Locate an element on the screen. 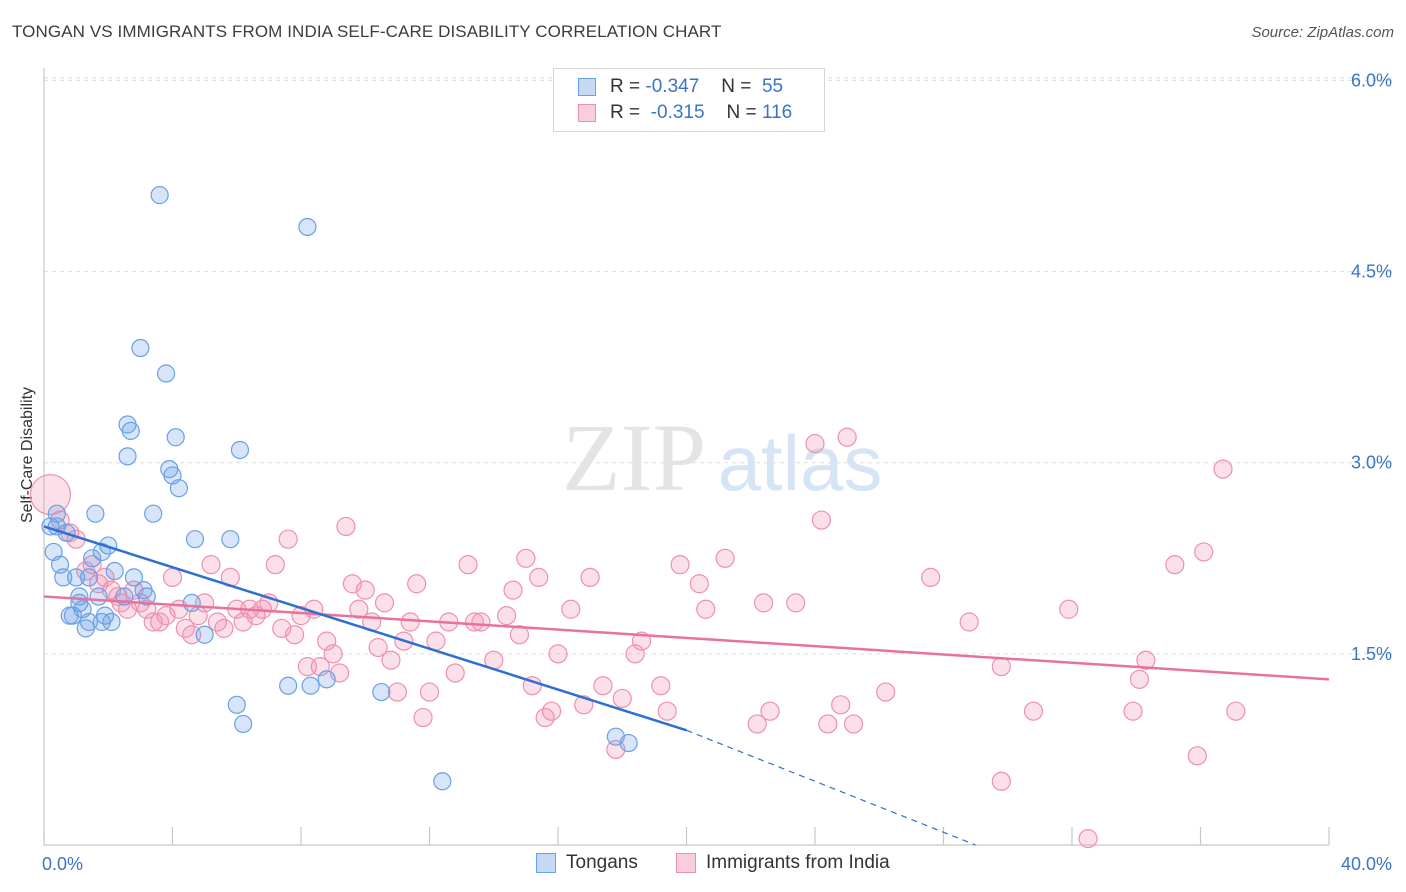  bottom-legend-label-india: Immigrants from India is located at coordinates (798, 862).